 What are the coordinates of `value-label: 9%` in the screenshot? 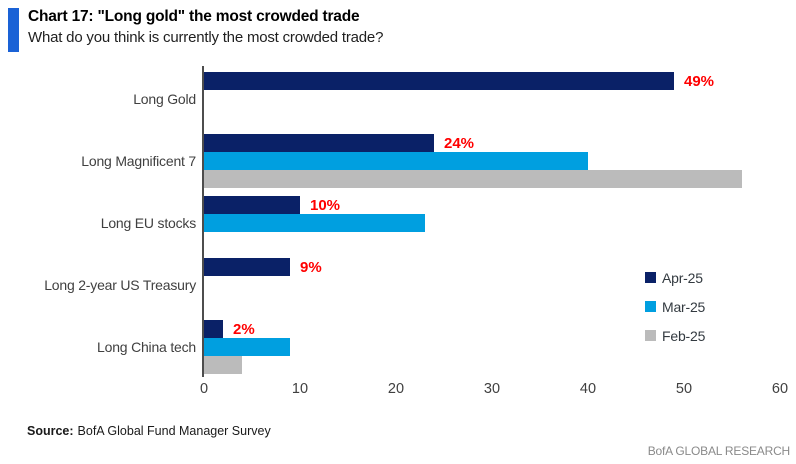 It's located at (311, 267).